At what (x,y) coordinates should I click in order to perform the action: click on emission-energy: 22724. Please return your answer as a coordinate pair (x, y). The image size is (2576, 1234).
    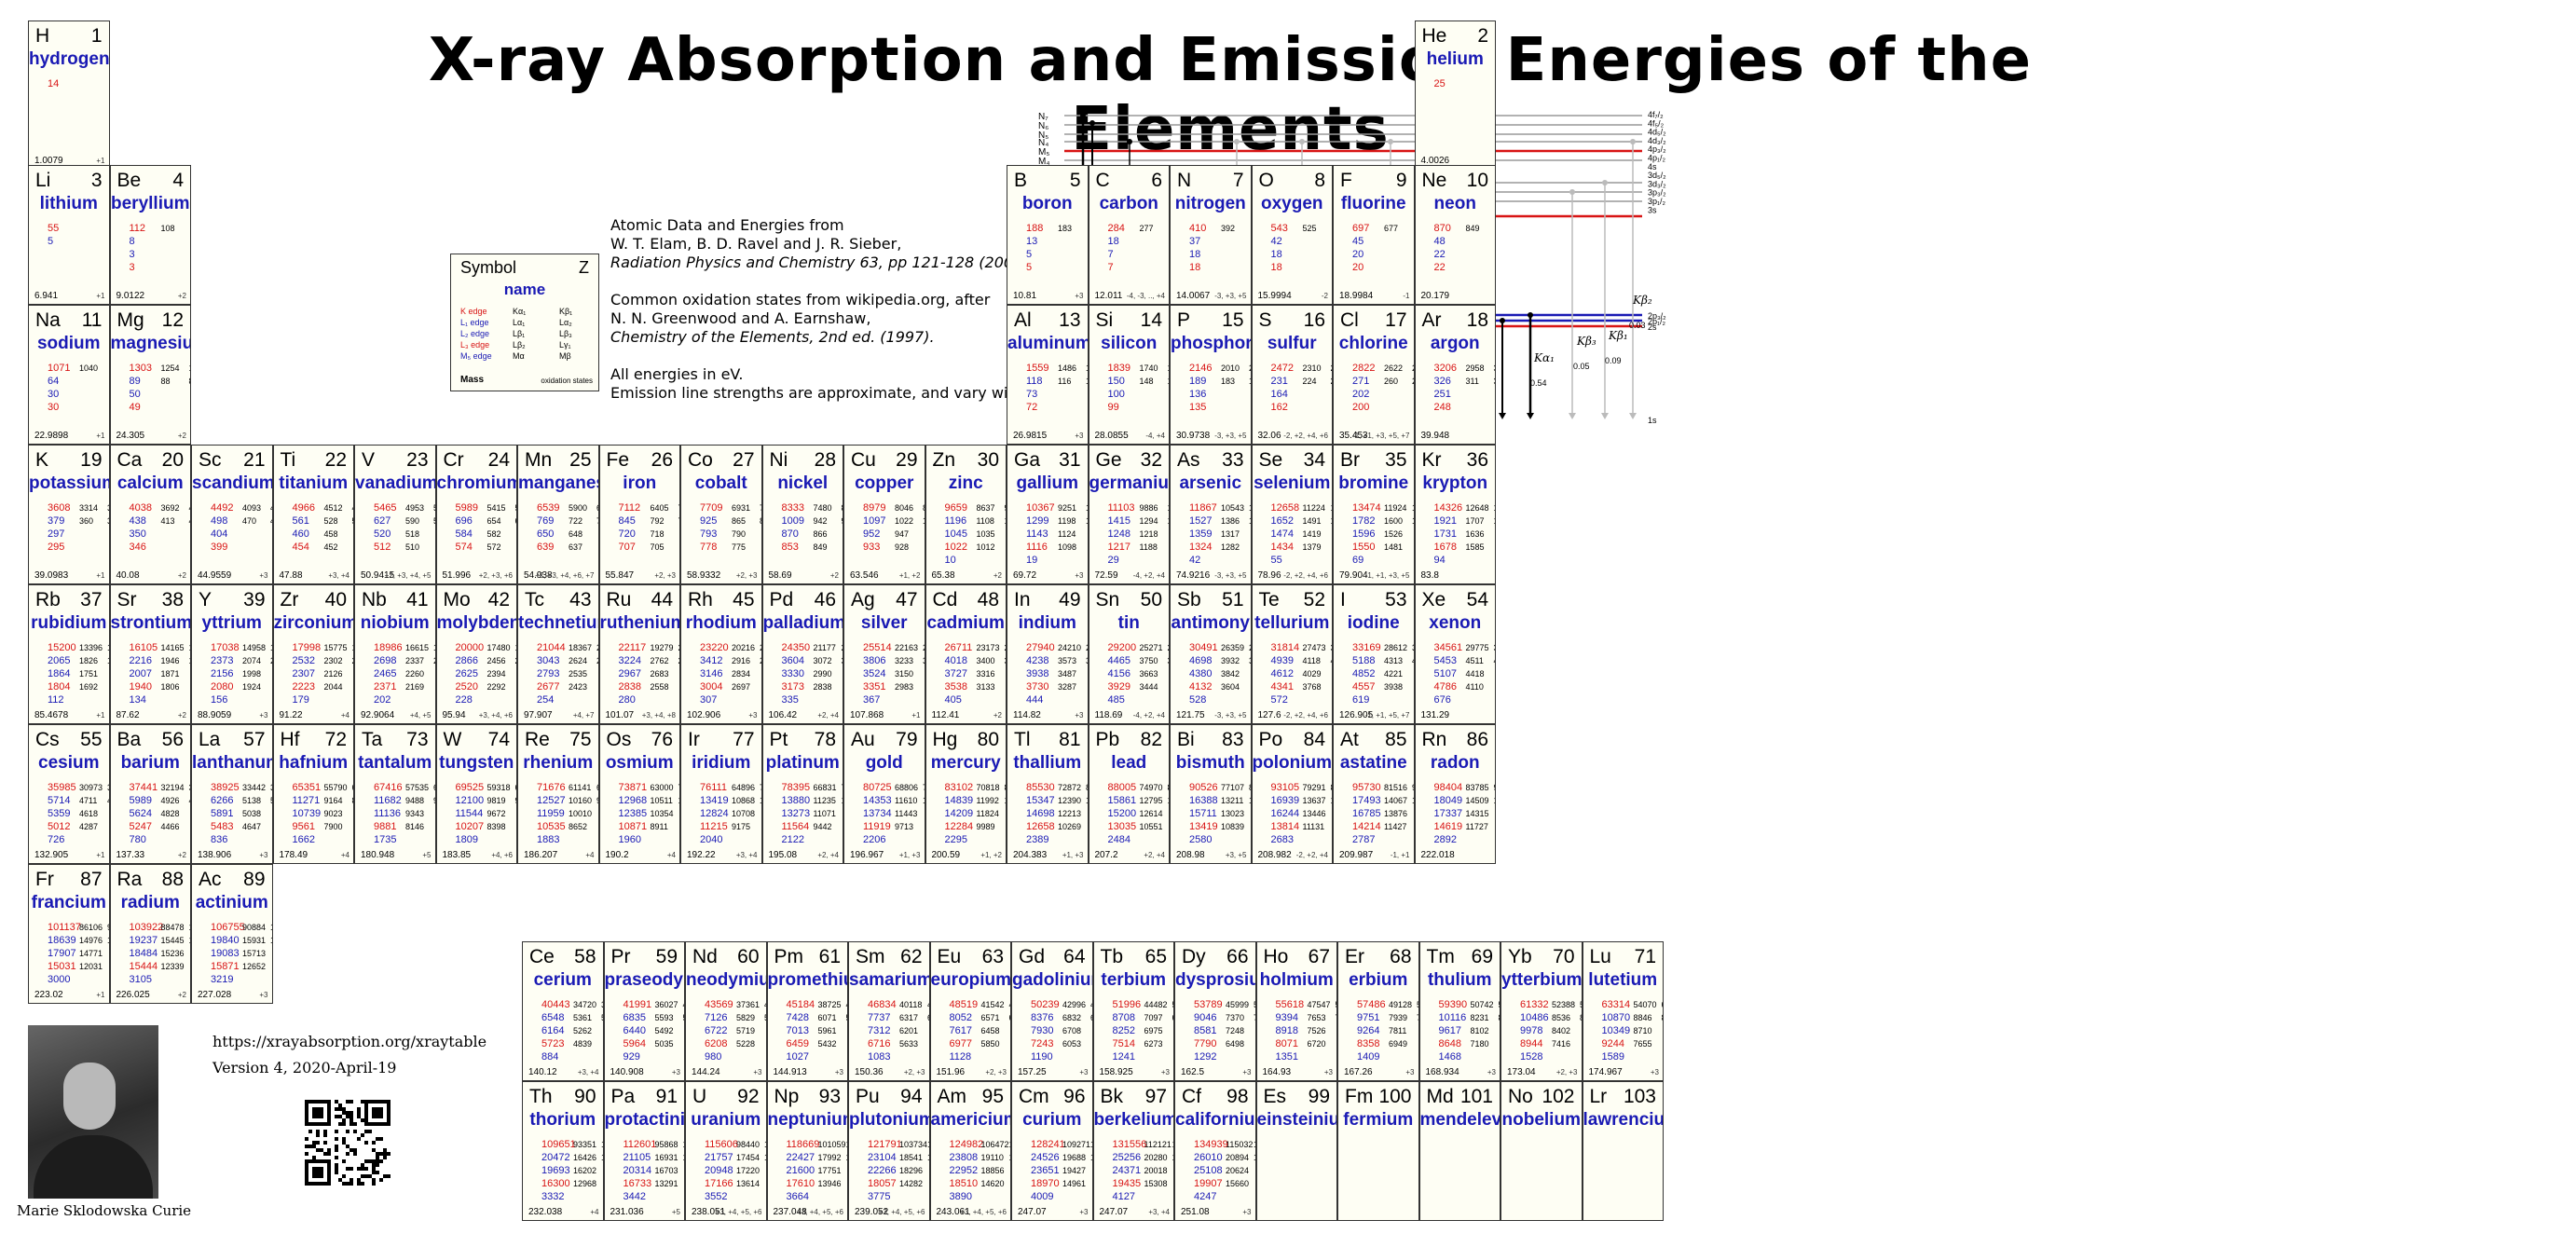
    Looking at the image, I should click on (760, 647).